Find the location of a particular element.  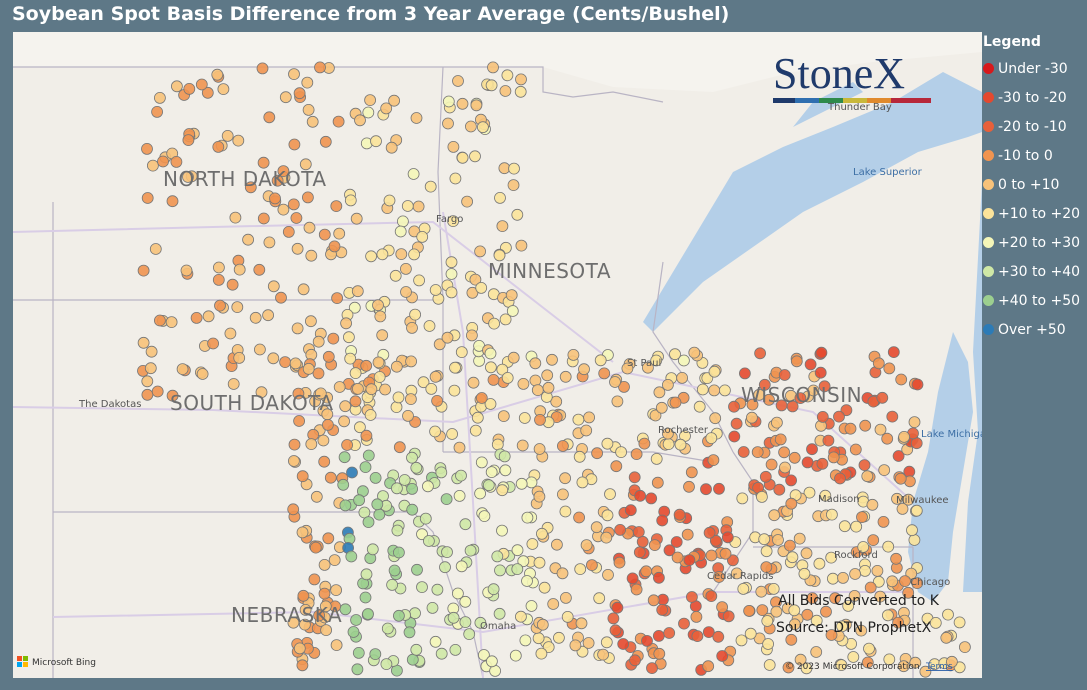

legend-label: +10 to +20 is located at coordinates (1039, 213).